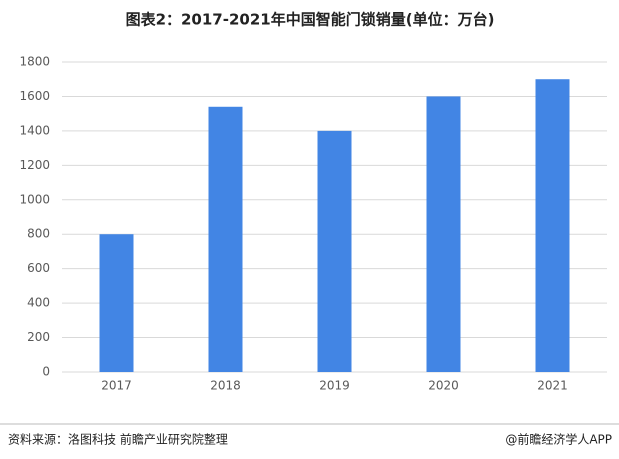  Describe the element at coordinates (552, 386) in the screenshot. I see `x-tick-label: 2021` at that location.